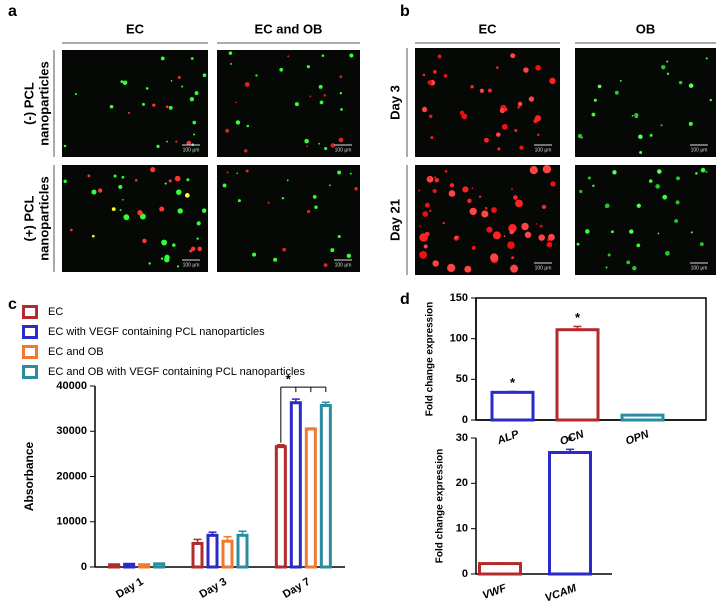 The height and width of the screenshot is (610, 726). Describe the element at coordinates (71, 386) in the screenshot. I see `y-tick-label: 40000` at that location.